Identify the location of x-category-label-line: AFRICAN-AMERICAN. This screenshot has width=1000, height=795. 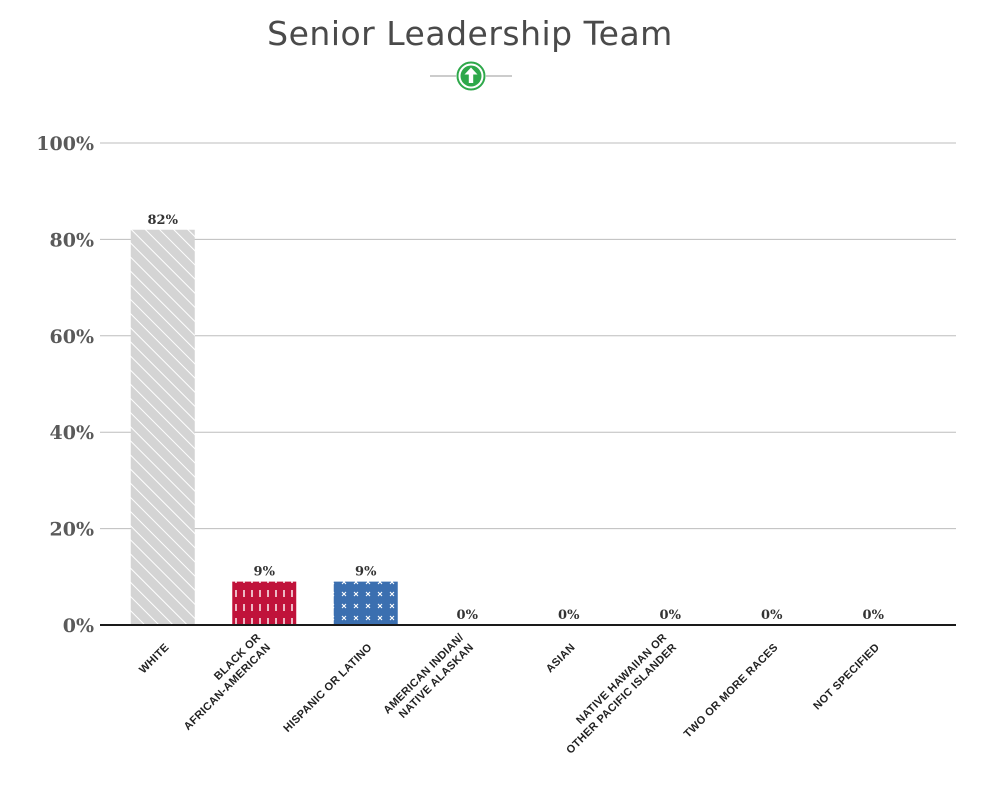
(227, 686).